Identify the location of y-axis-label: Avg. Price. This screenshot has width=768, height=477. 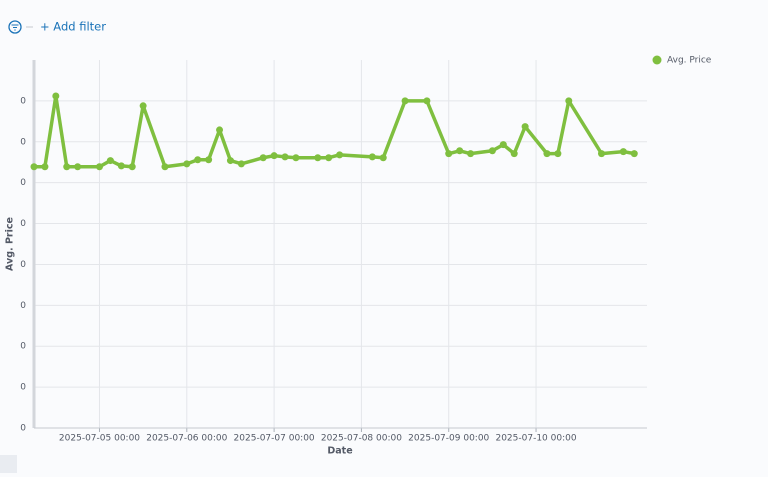
(10, 244).